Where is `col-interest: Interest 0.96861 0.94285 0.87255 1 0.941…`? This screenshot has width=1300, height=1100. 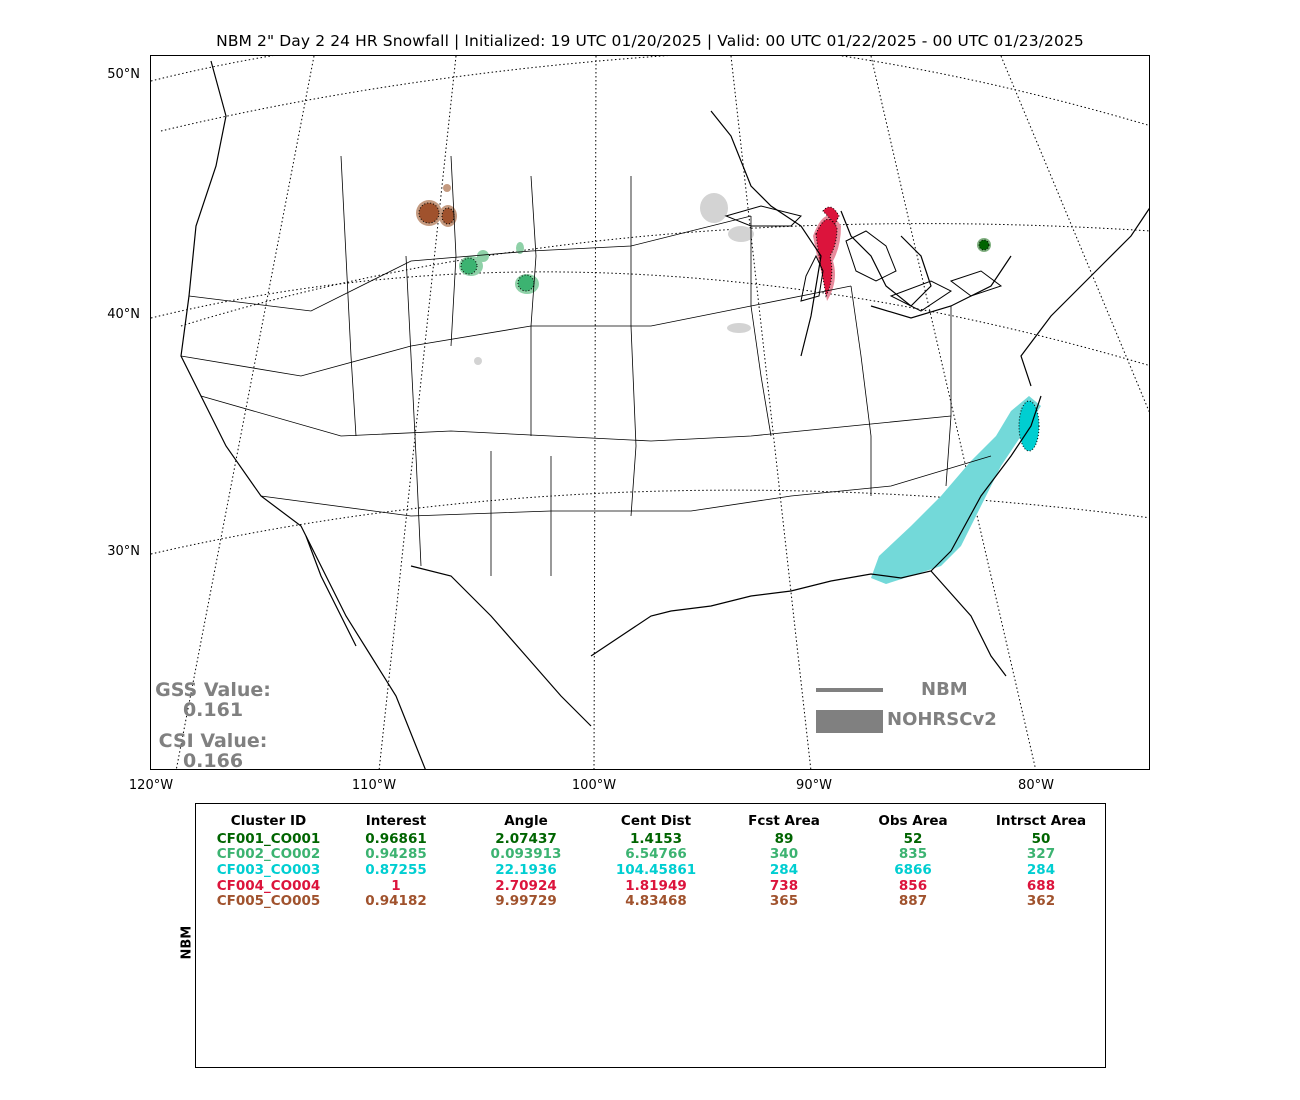 col-interest: Interest 0.96861 0.94285 0.87255 1 0.941… is located at coordinates (396, 861).